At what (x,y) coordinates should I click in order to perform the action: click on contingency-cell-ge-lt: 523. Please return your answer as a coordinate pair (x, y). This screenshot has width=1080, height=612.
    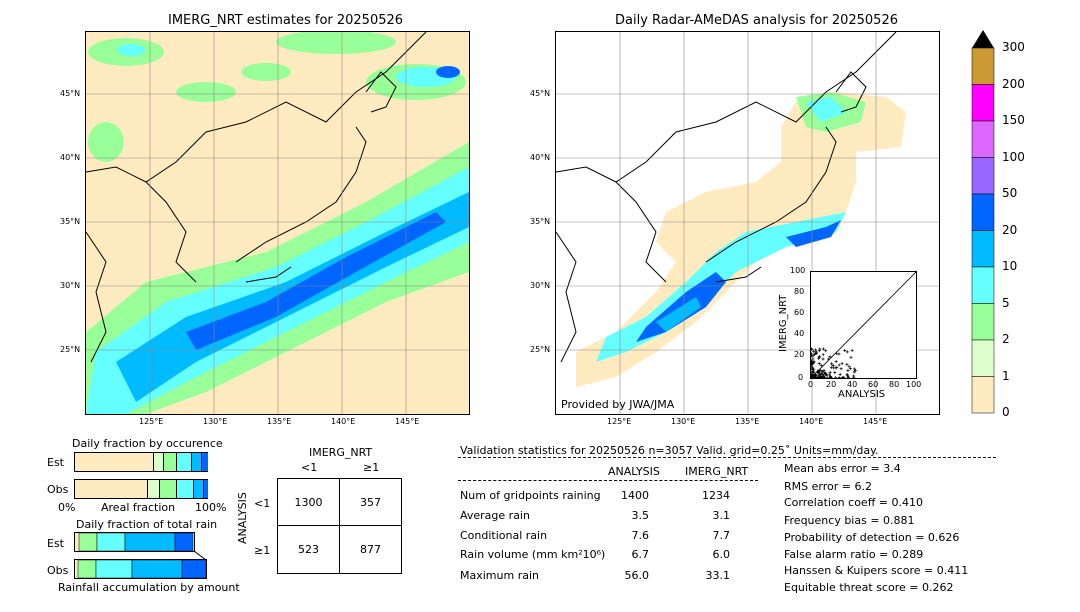
    Looking at the image, I should click on (308, 549).